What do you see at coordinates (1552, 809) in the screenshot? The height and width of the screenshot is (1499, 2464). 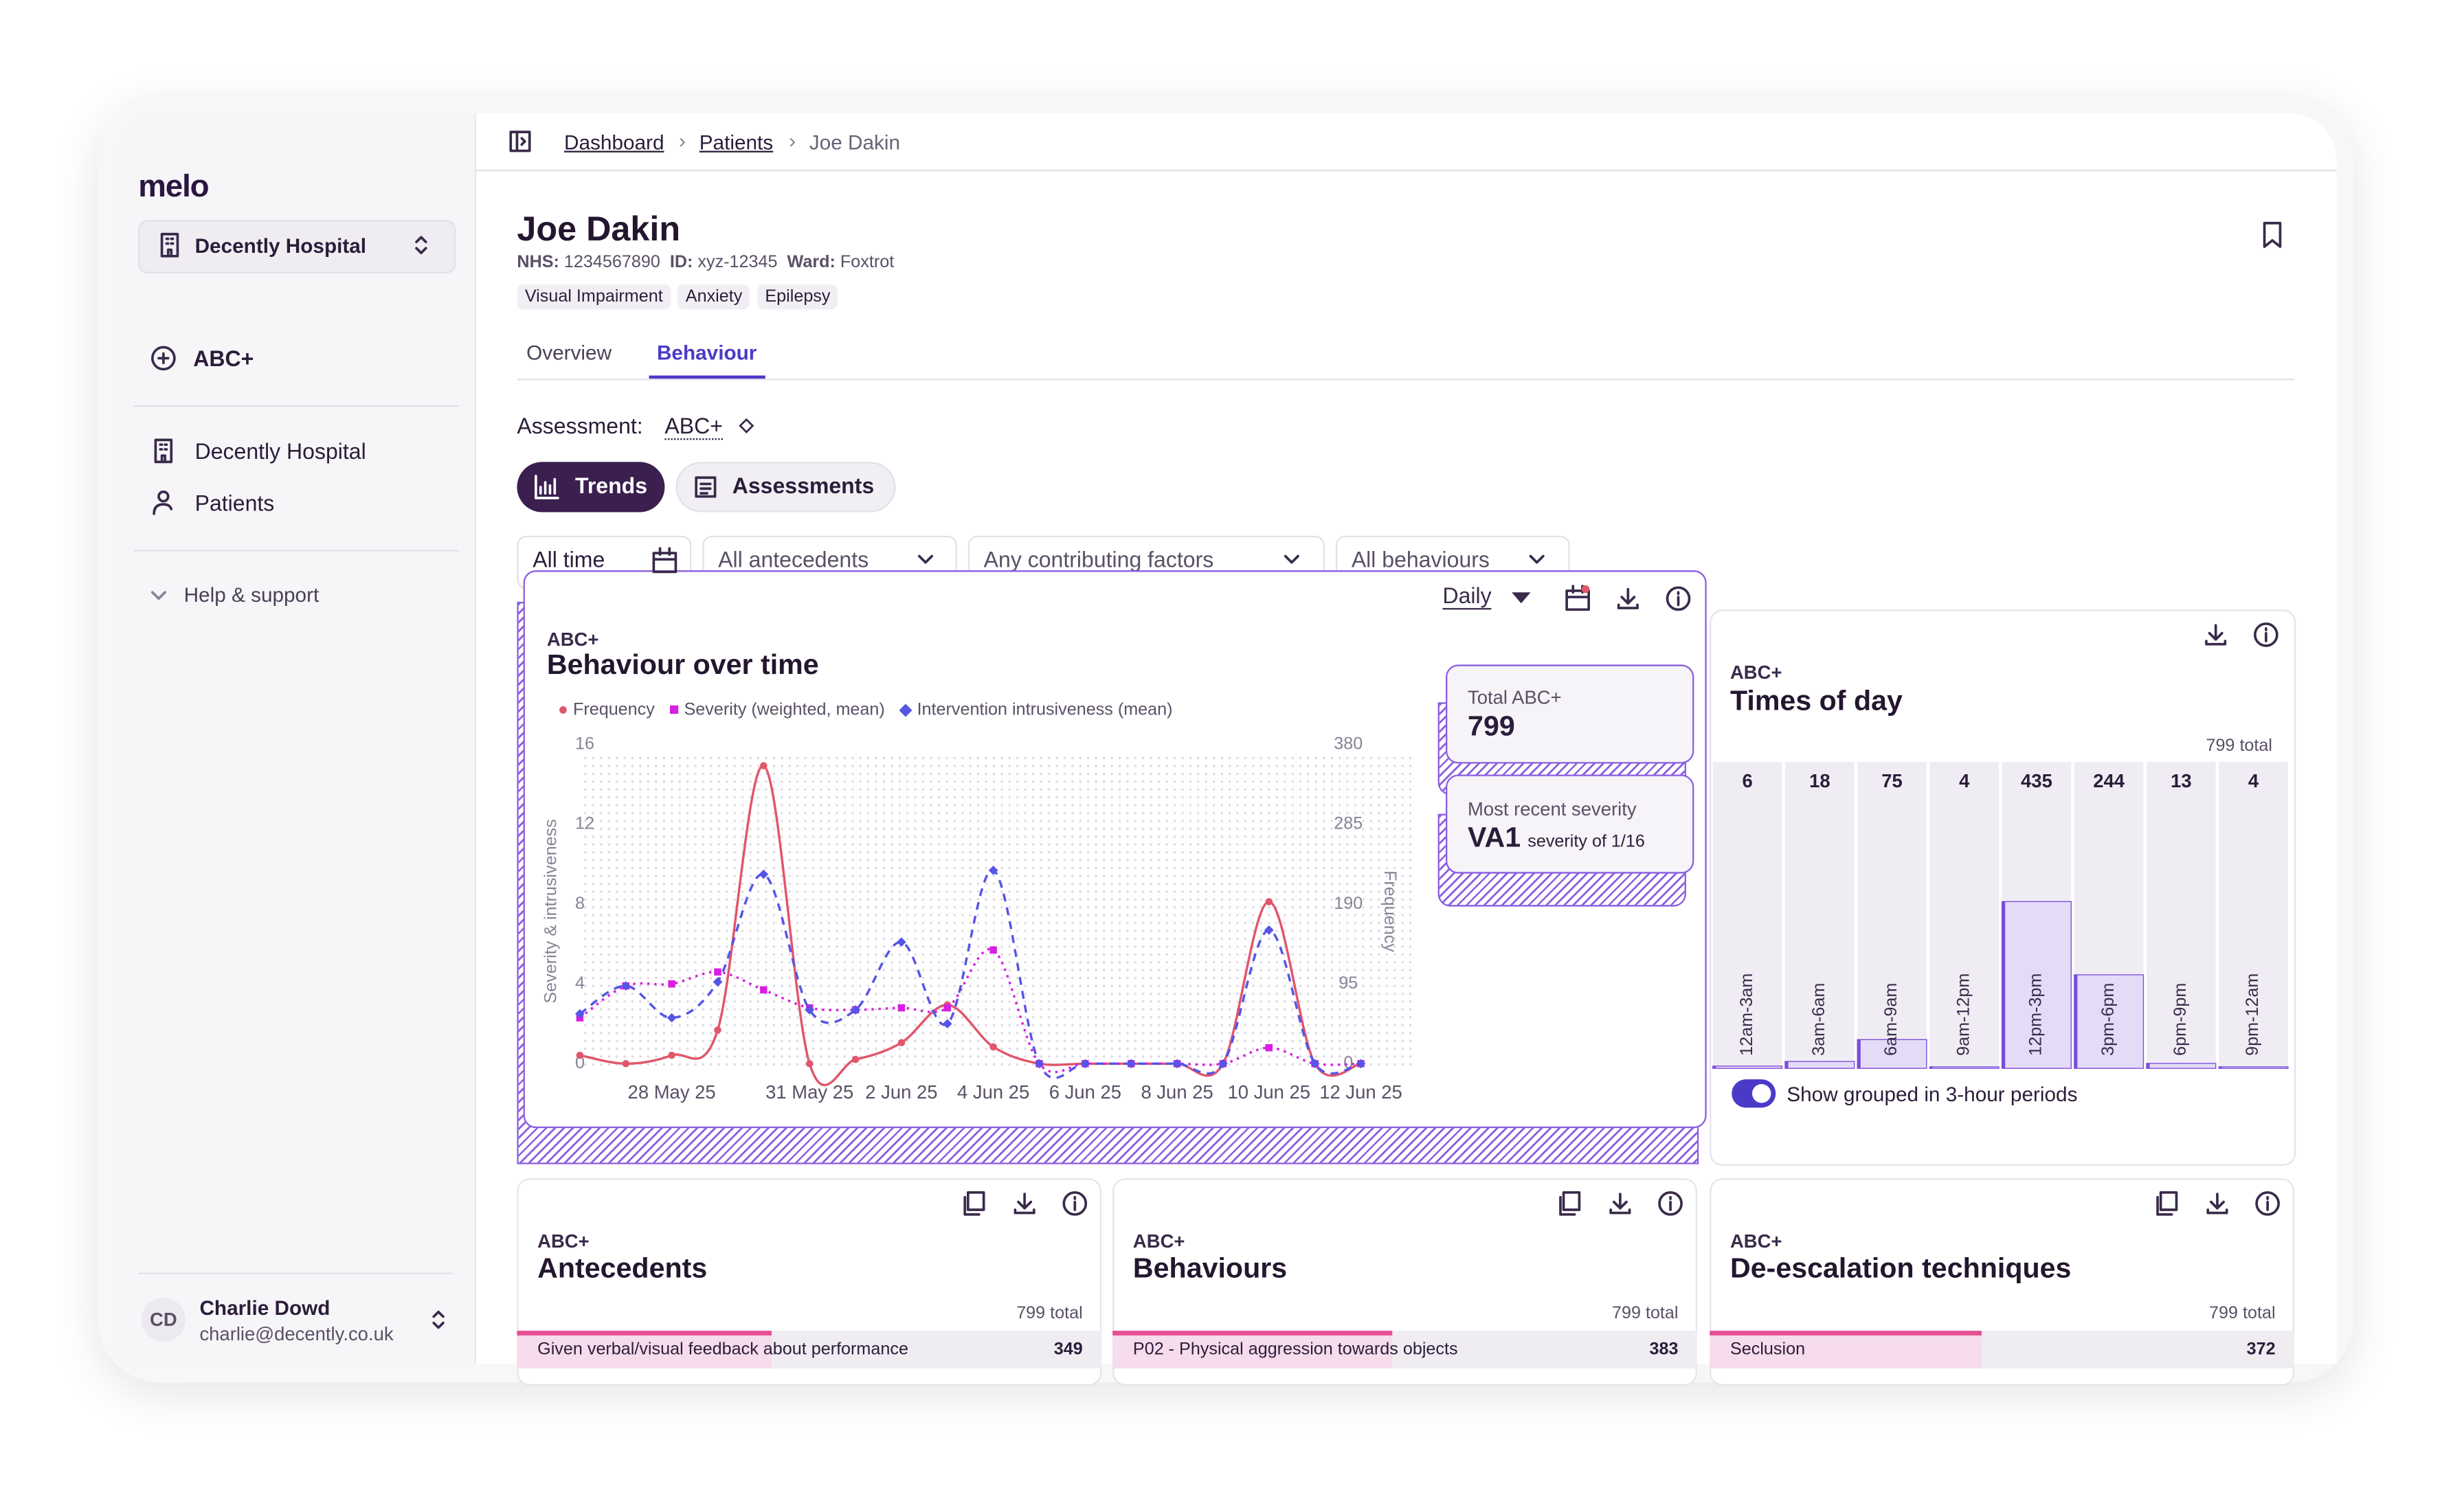 I see `stat-label: Most recent severity` at bounding box center [1552, 809].